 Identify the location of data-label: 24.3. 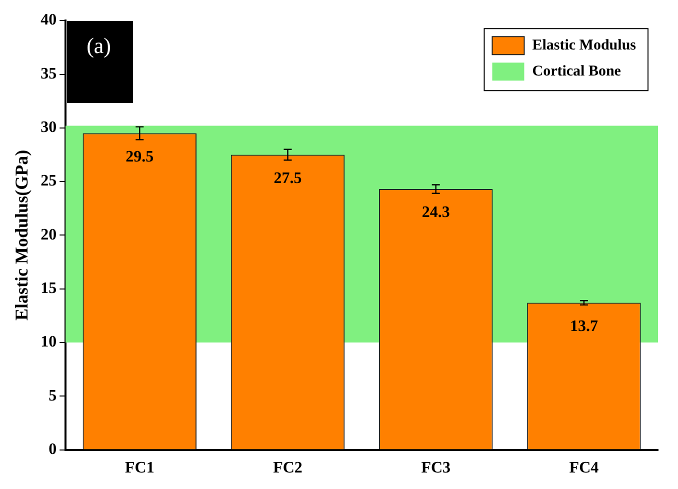
(436, 213).